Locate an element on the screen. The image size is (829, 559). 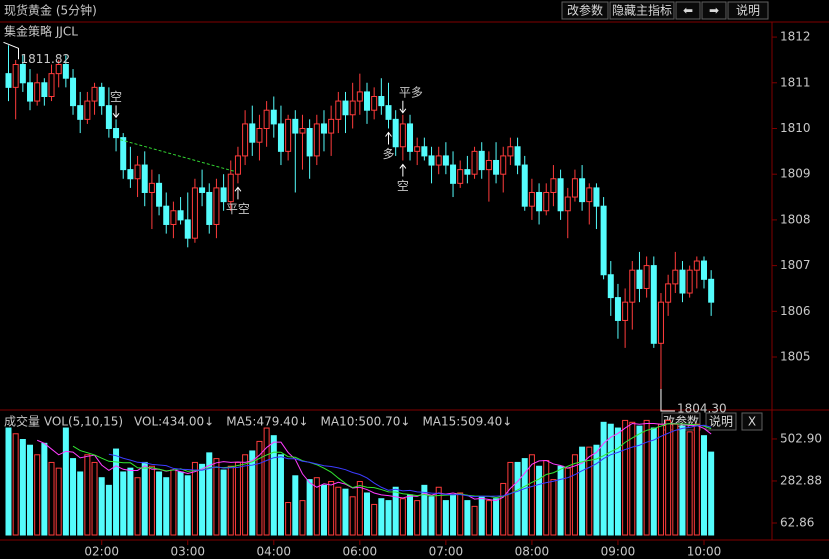
button-label: X is located at coordinates (752, 422).